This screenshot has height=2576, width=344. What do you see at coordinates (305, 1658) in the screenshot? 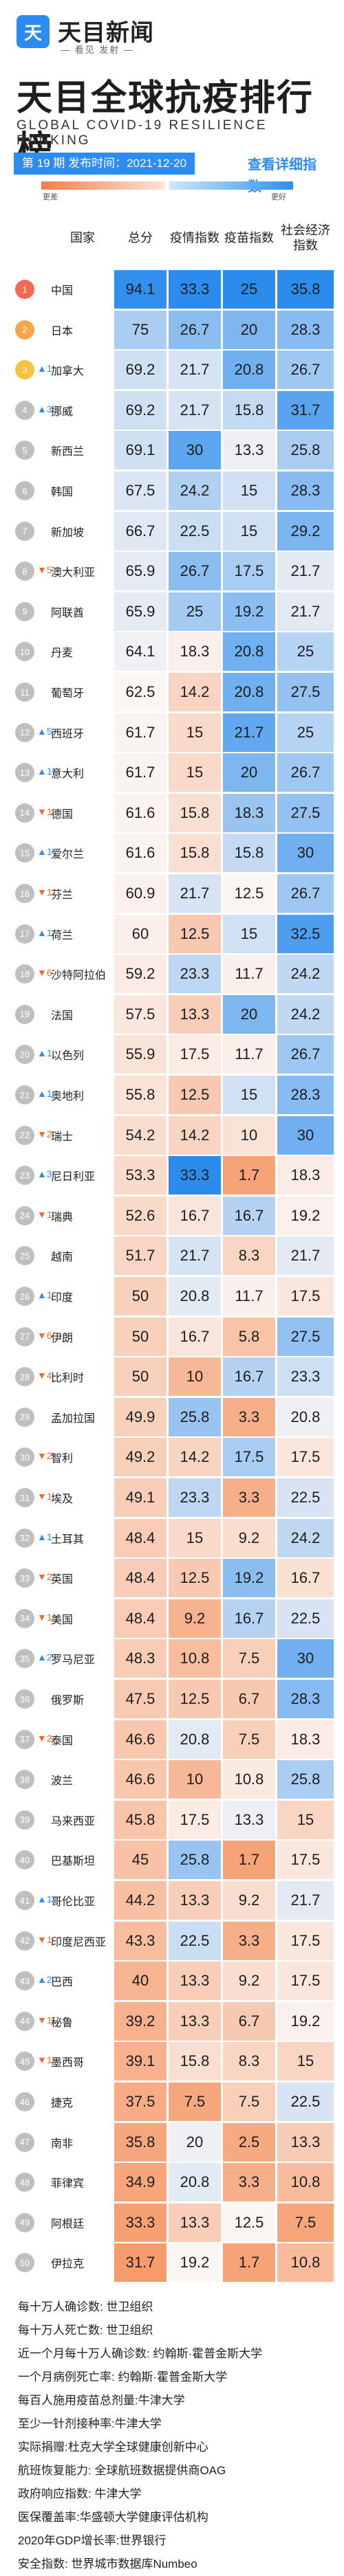
I see `socioeconomic-index-cell: 30` at bounding box center [305, 1658].